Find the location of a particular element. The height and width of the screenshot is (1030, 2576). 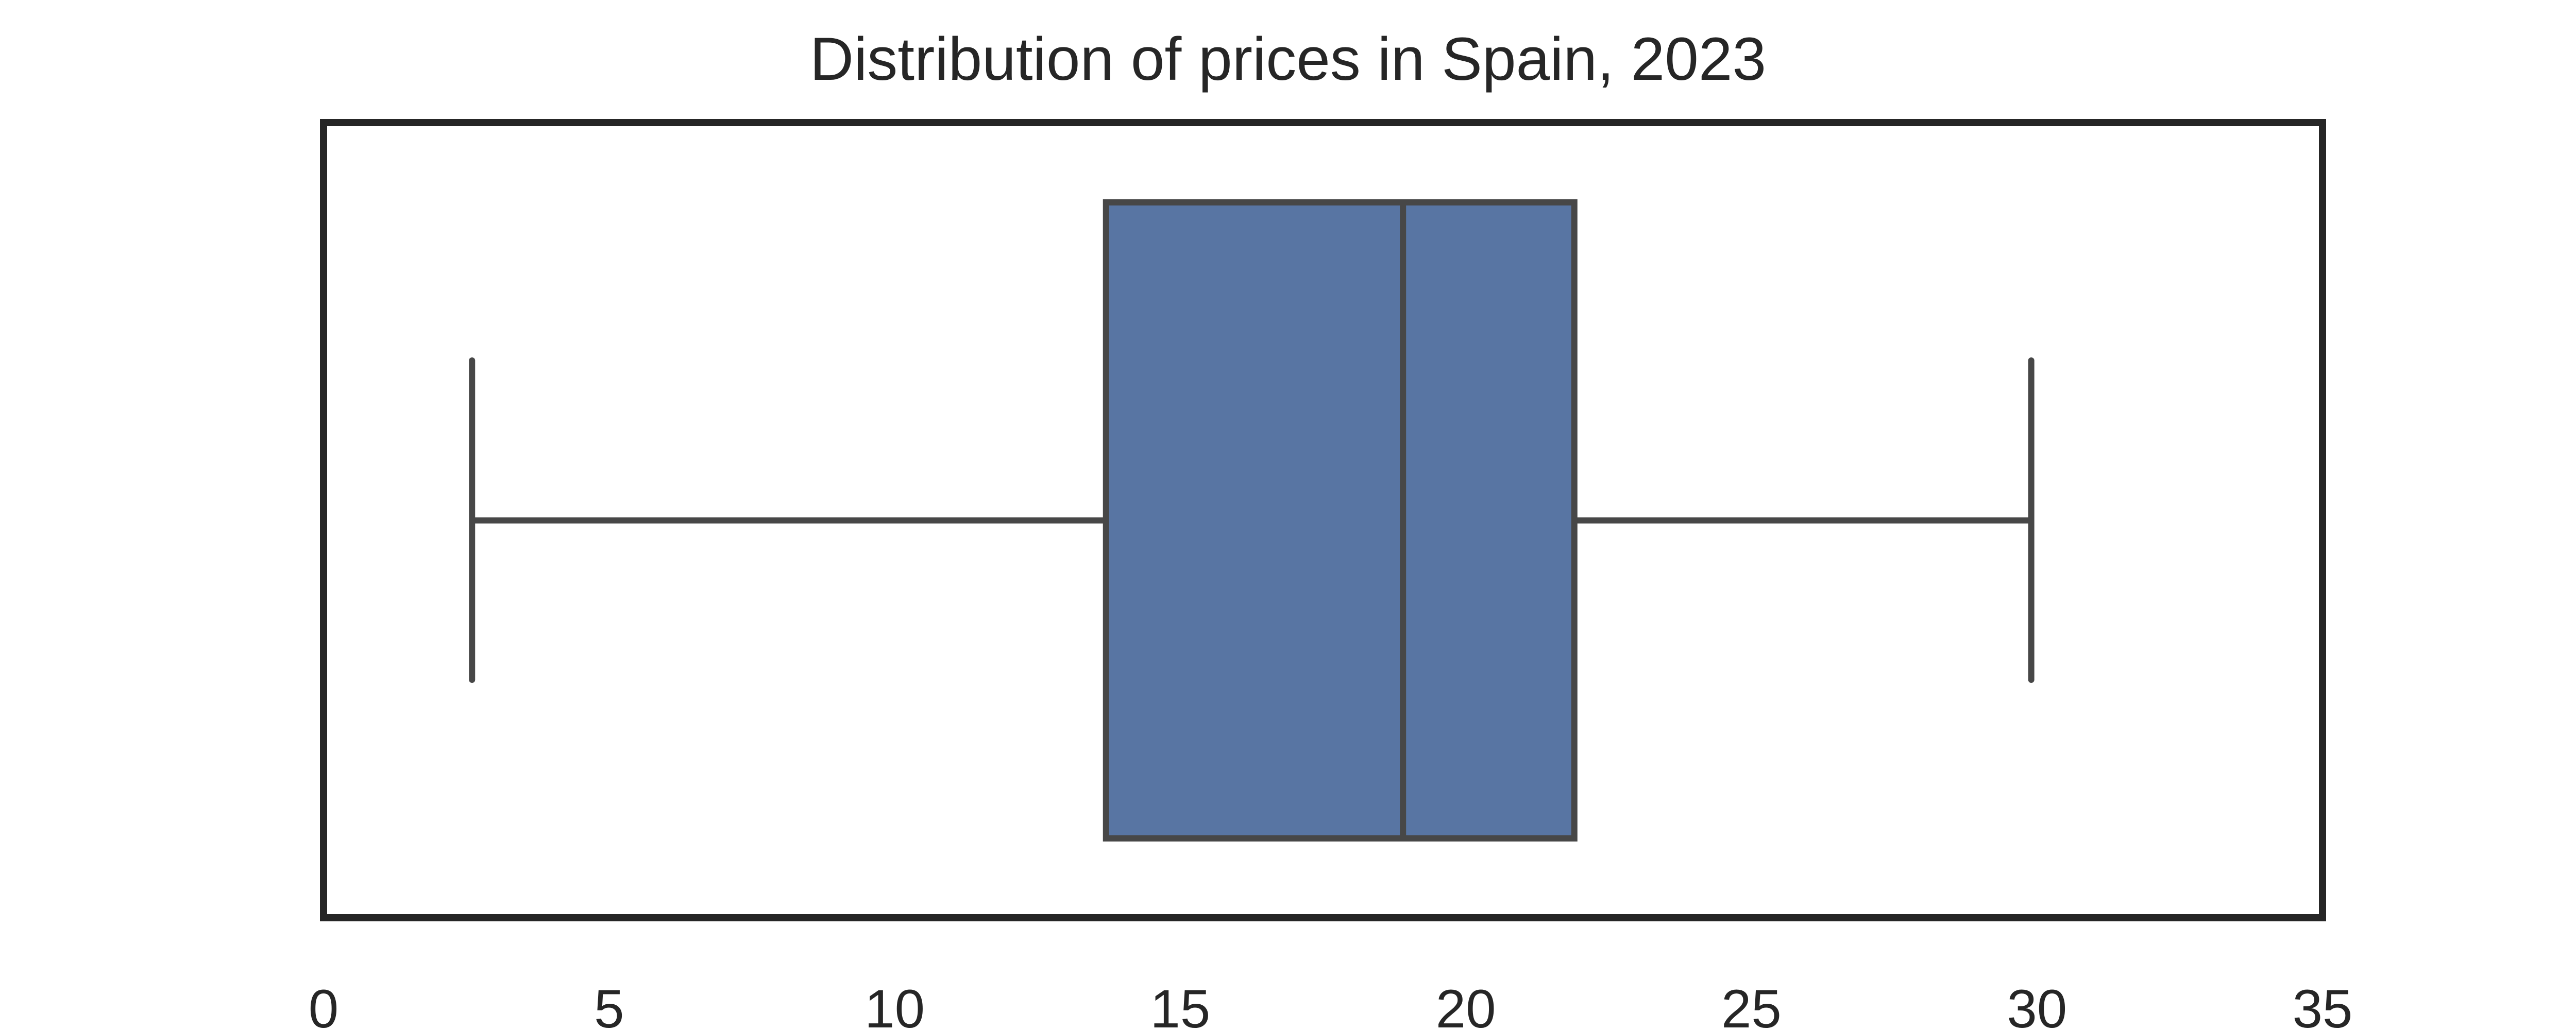

x-tick-label: 15 is located at coordinates (1180, 1005).